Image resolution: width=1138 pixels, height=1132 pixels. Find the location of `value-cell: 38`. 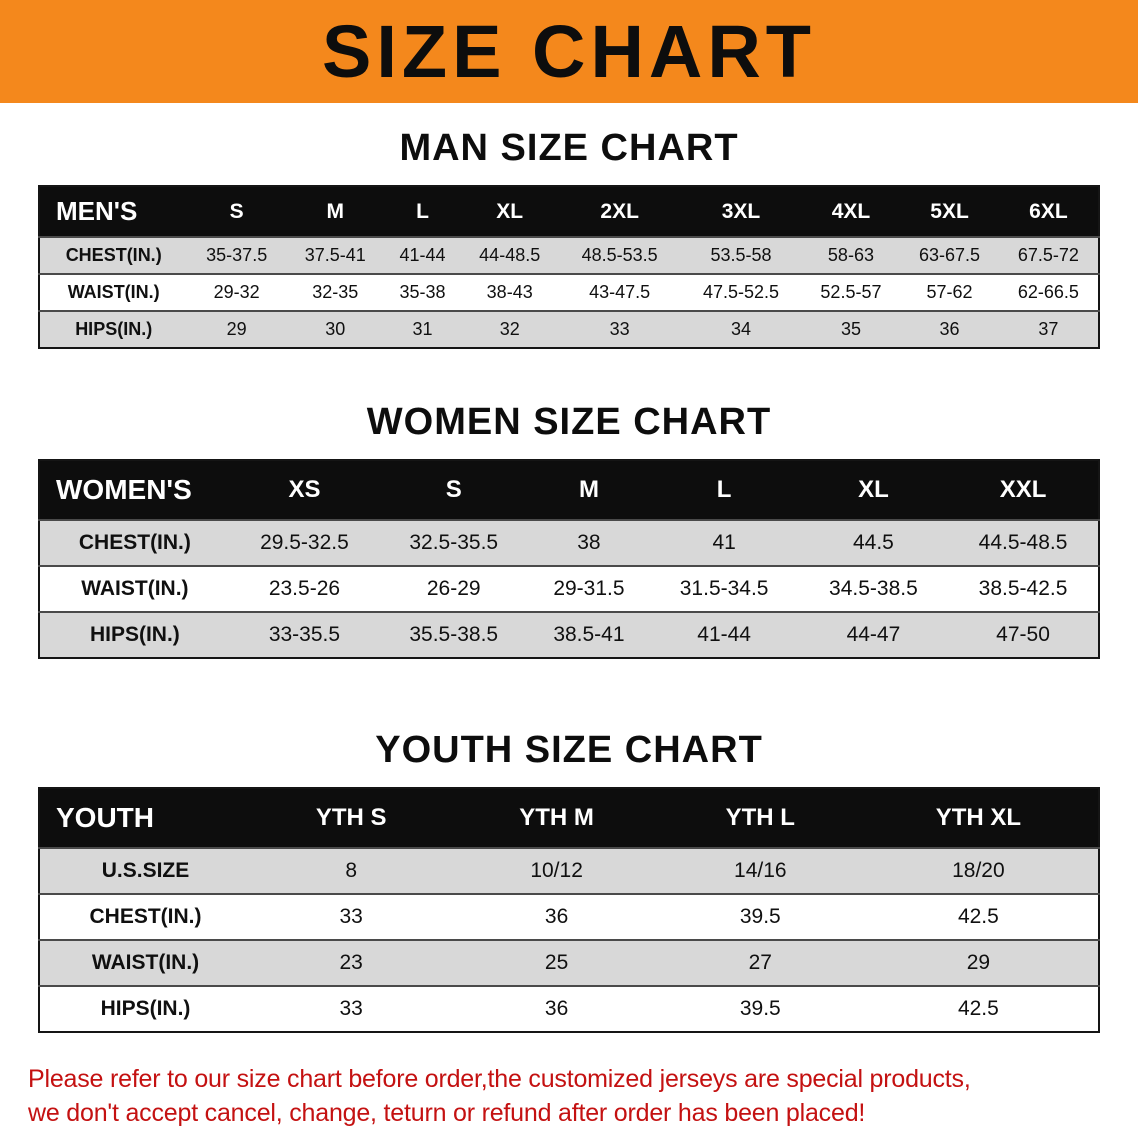

value-cell: 38 is located at coordinates (589, 542).